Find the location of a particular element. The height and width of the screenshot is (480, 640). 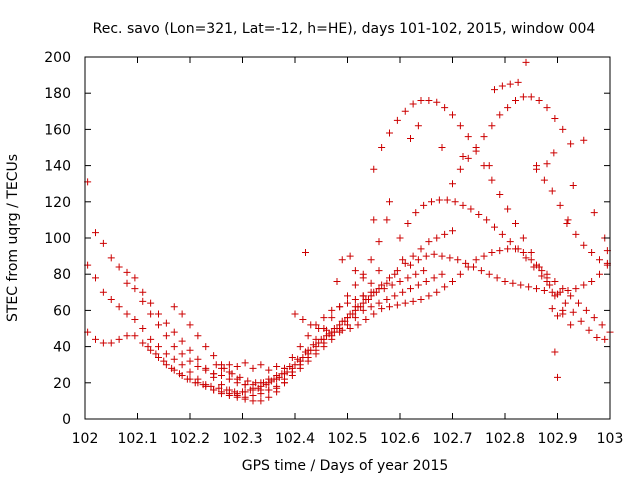

y-tick-label: 80 is located at coordinates (62, 275).